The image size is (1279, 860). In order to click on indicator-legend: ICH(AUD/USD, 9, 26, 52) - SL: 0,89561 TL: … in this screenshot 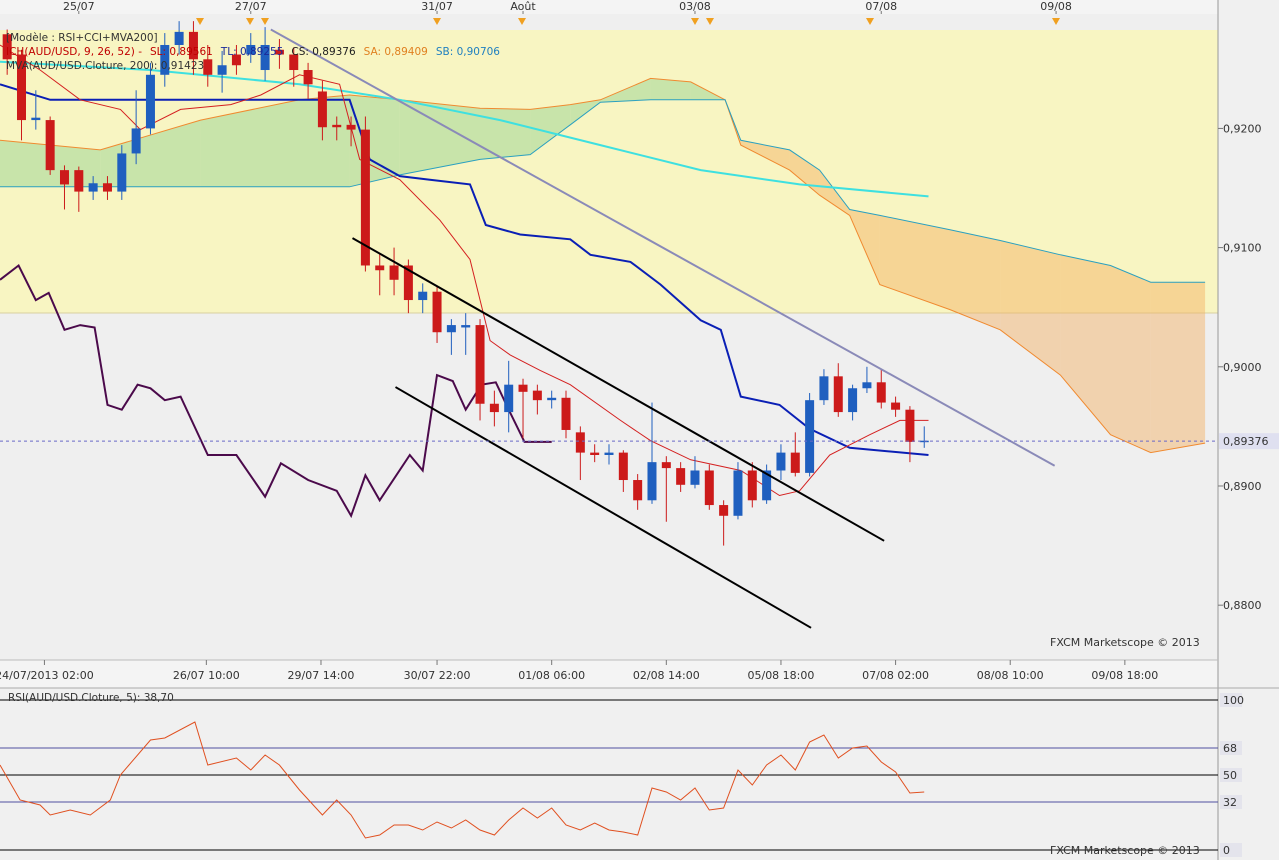, I will do `click(253, 52)`.